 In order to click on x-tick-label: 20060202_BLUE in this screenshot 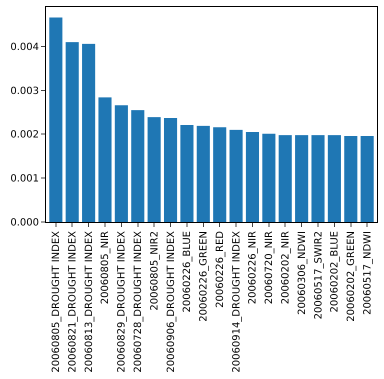, I will do `click(335, 271)`.